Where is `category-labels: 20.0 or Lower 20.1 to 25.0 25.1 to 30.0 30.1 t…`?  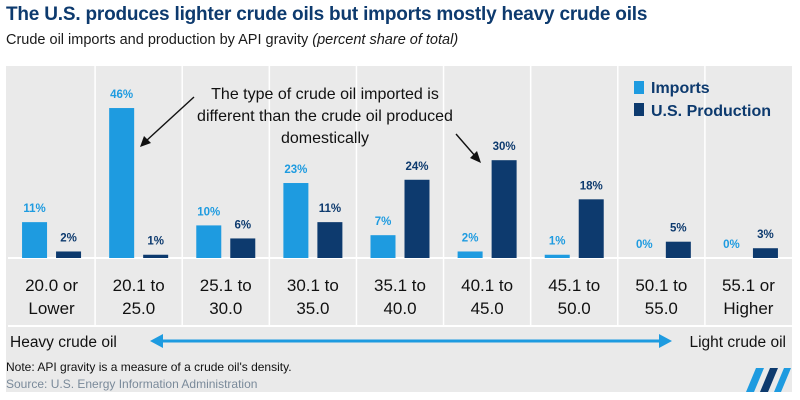
category-labels: 20.0 or Lower 20.1 to 25.0 25.1 to 30.0 30.1 t… is located at coordinates (400, 297).